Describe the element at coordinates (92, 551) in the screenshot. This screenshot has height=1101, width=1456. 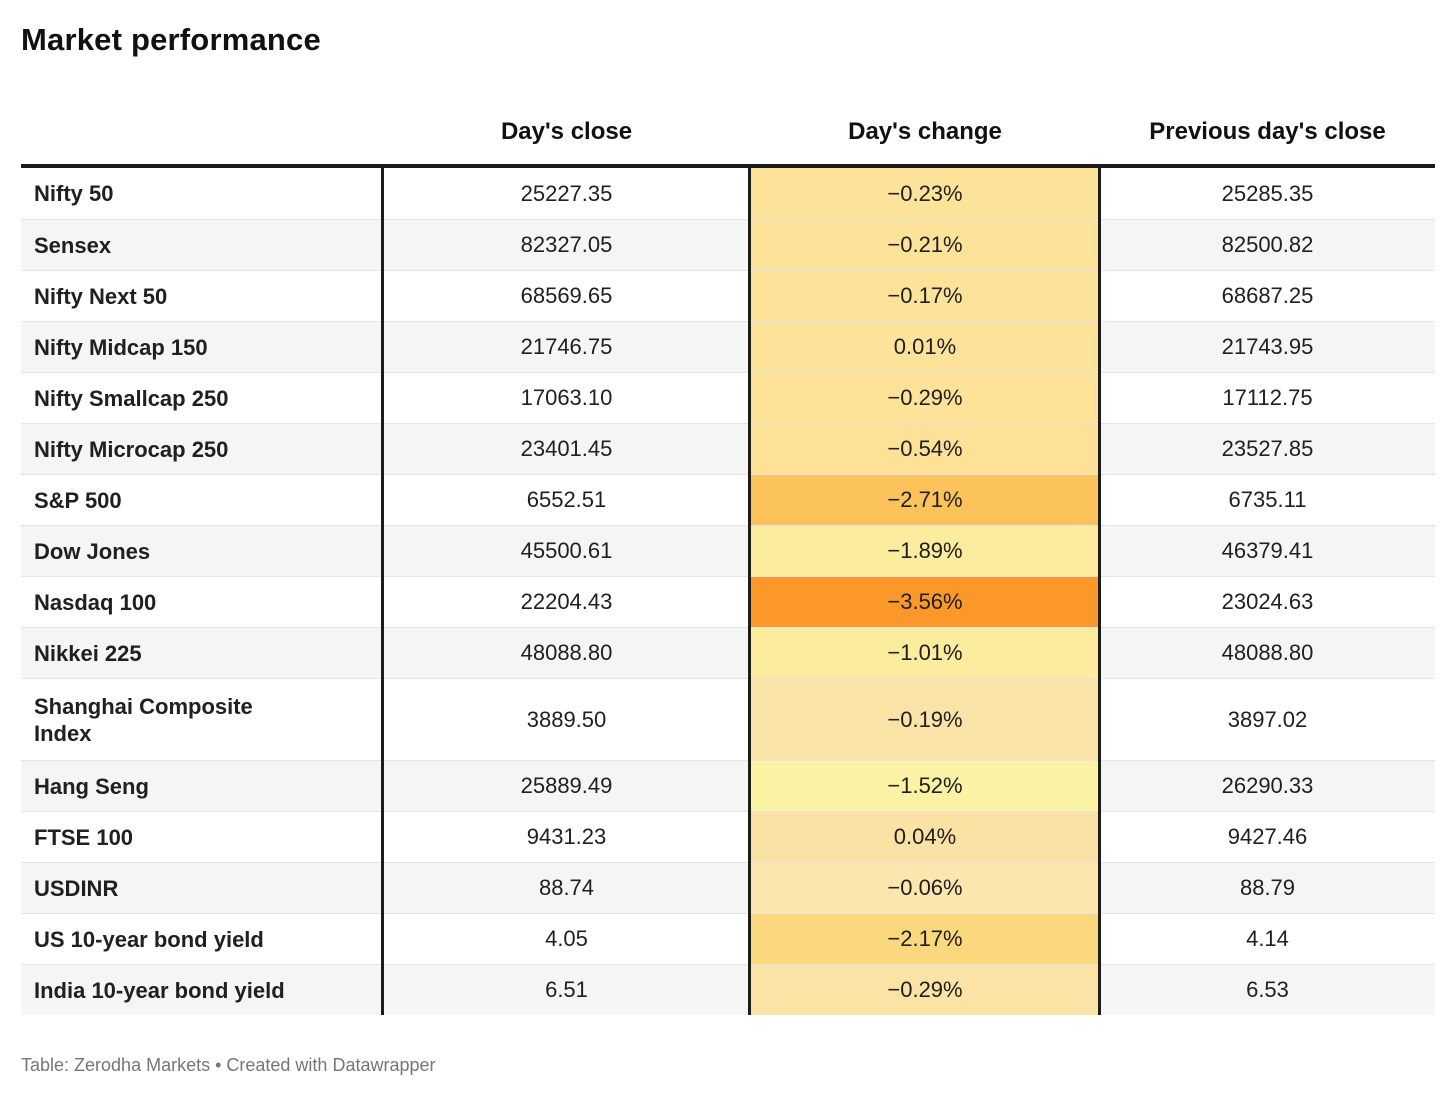
I see `row-label-text: Dow Jones` at that location.